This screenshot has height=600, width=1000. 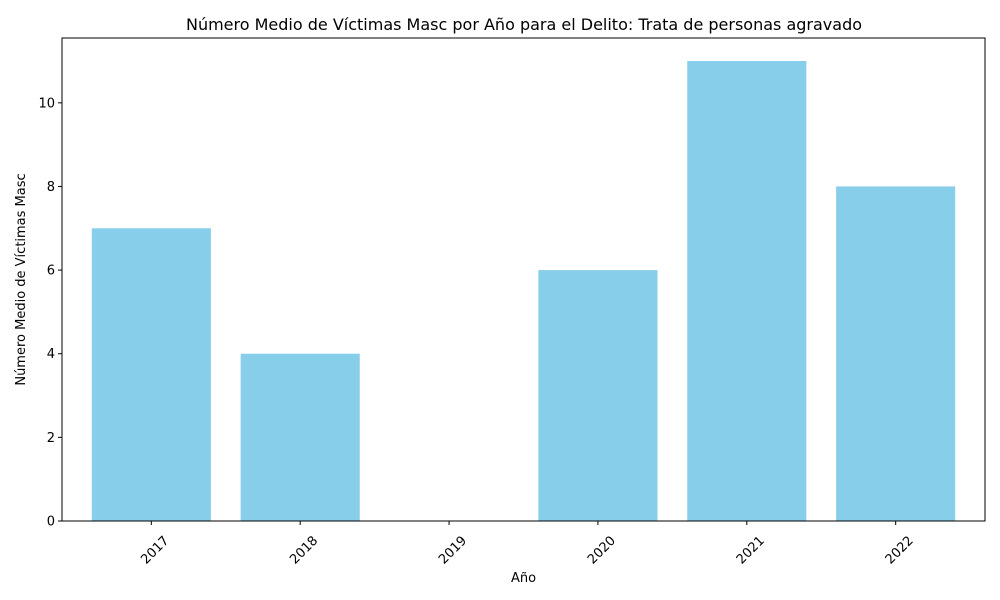 I want to click on y-tick-label: 6, so click(x=51, y=271).